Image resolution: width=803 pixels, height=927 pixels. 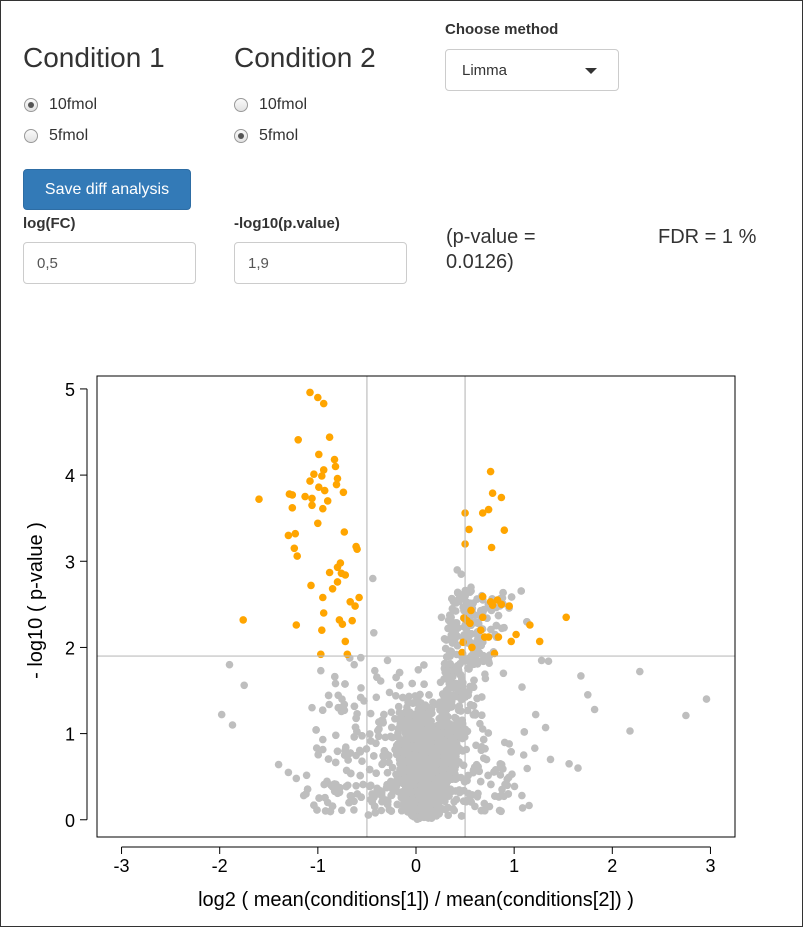 What do you see at coordinates (591, 71) in the screenshot?
I see `caret-down-icon` at bounding box center [591, 71].